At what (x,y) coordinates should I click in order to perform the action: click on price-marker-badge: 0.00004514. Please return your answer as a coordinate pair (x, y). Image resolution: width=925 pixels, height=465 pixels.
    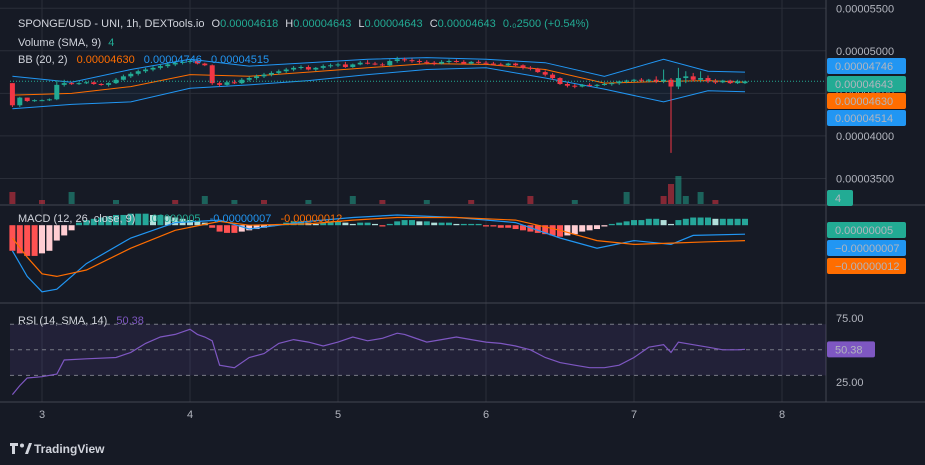
    Looking at the image, I should click on (866, 118).